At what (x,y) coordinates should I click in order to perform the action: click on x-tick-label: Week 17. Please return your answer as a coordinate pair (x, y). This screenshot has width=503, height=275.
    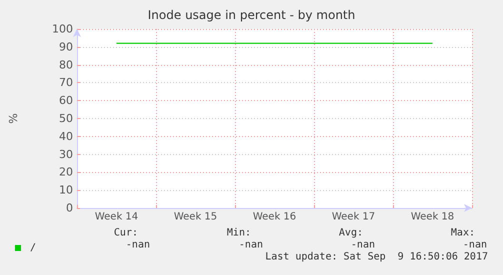
    Looking at the image, I should click on (354, 217).